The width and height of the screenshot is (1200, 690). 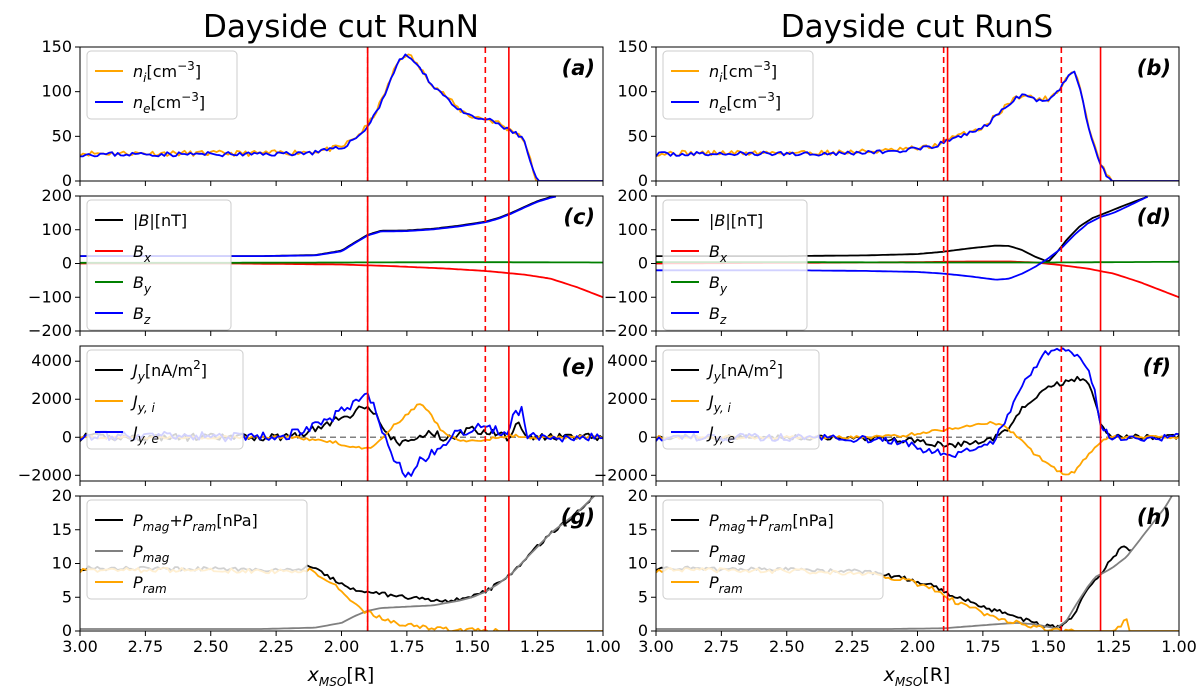 I want to click on panel-label: (h), so click(x=1154, y=517).